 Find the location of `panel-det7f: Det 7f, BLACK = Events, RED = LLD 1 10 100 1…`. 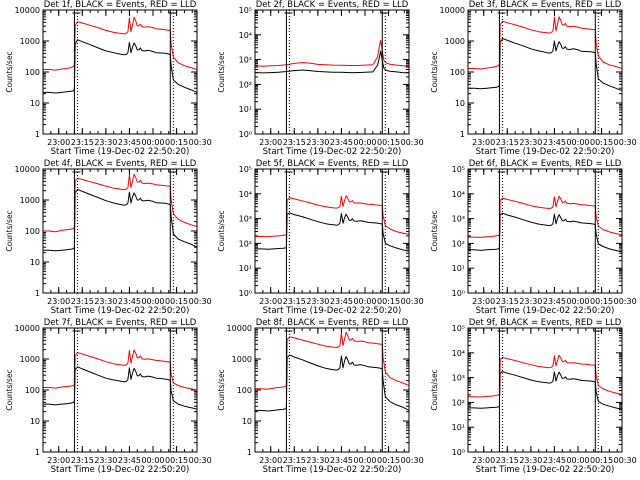

panel-det7f: Det 7f, BLACK = Events, RED = LLD 1 10 100 1… is located at coordinates (108, 396).